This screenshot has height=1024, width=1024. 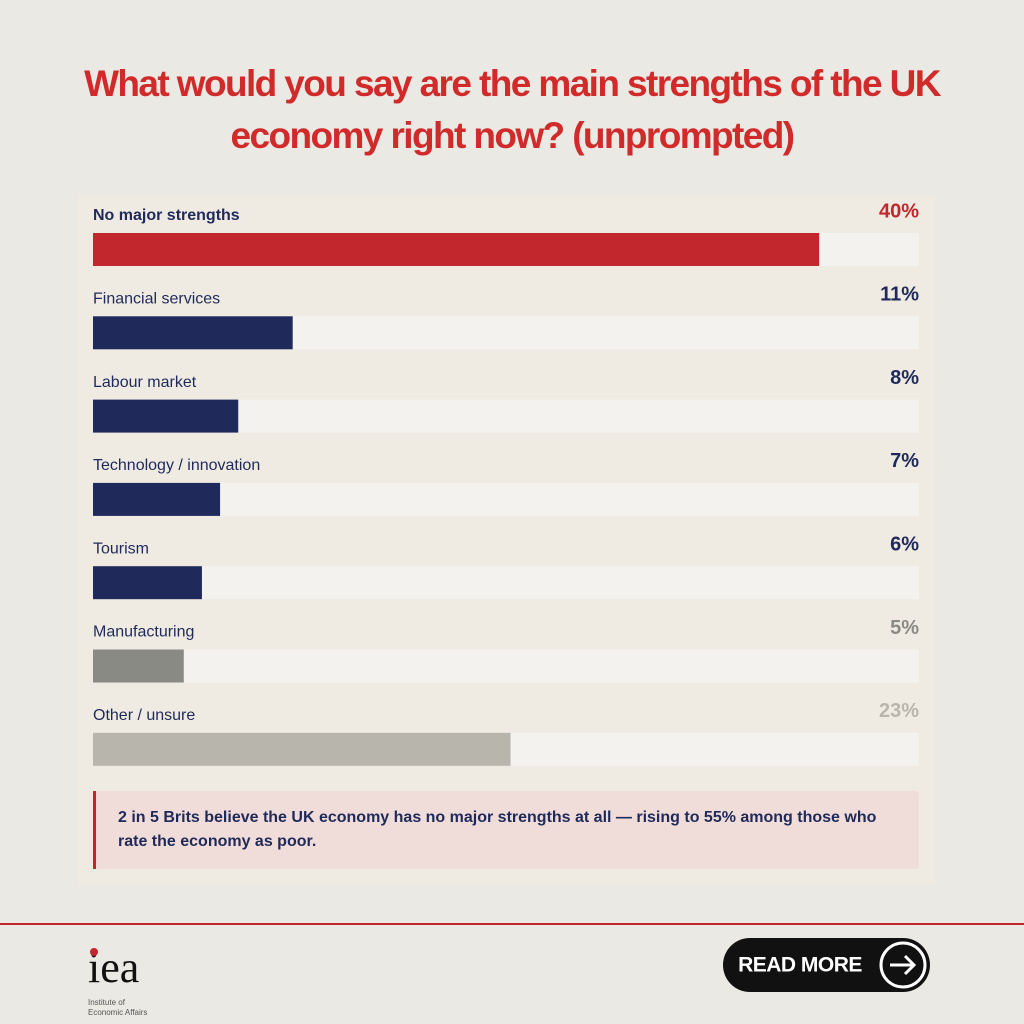 I want to click on category-label: Labour market, so click(x=145, y=382).